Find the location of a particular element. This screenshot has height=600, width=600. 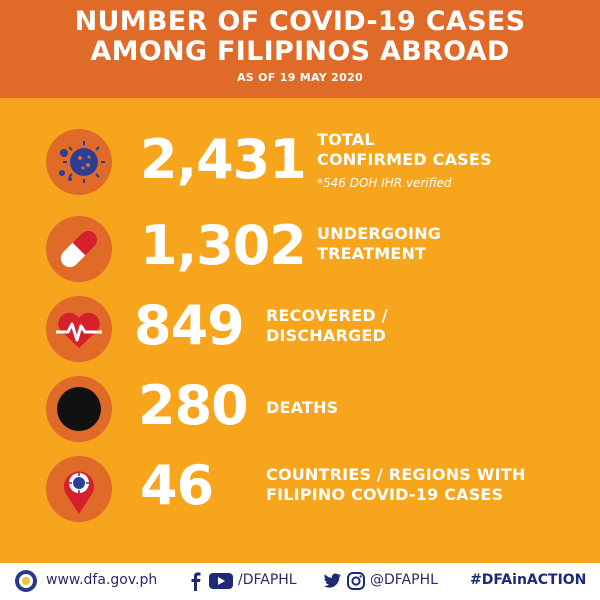

website-link: www.dfa.gov.ph is located at coordinates (102, 580).